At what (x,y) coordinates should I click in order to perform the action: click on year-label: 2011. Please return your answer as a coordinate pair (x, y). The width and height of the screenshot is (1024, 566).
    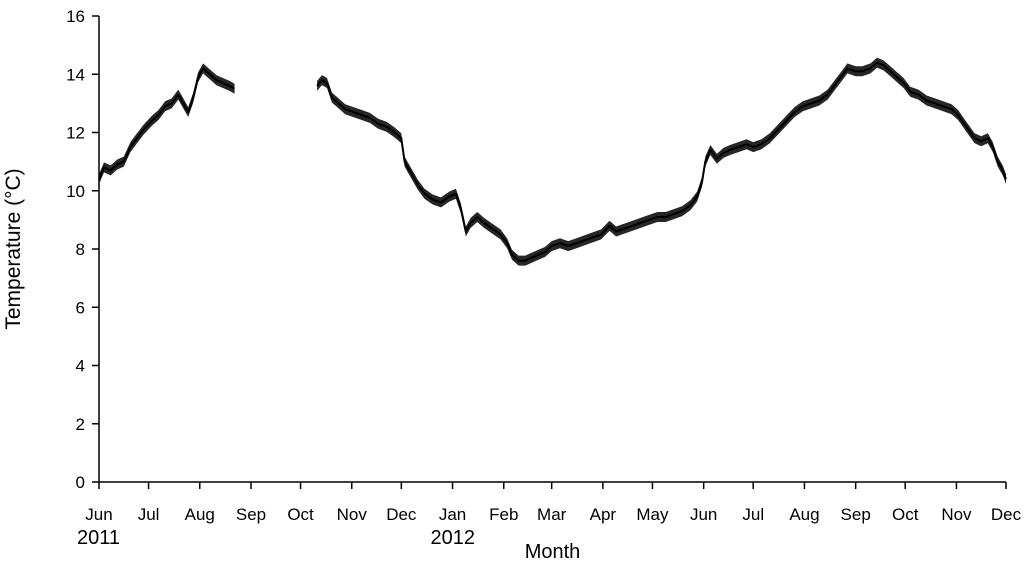
    Looking at the image, I should click on (98, 538).